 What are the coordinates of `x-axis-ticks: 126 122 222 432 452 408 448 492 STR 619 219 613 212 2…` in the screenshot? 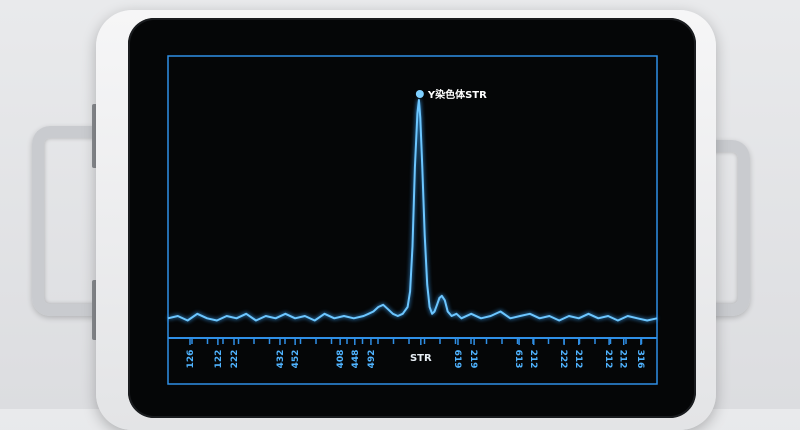 It's located at (415, 353).